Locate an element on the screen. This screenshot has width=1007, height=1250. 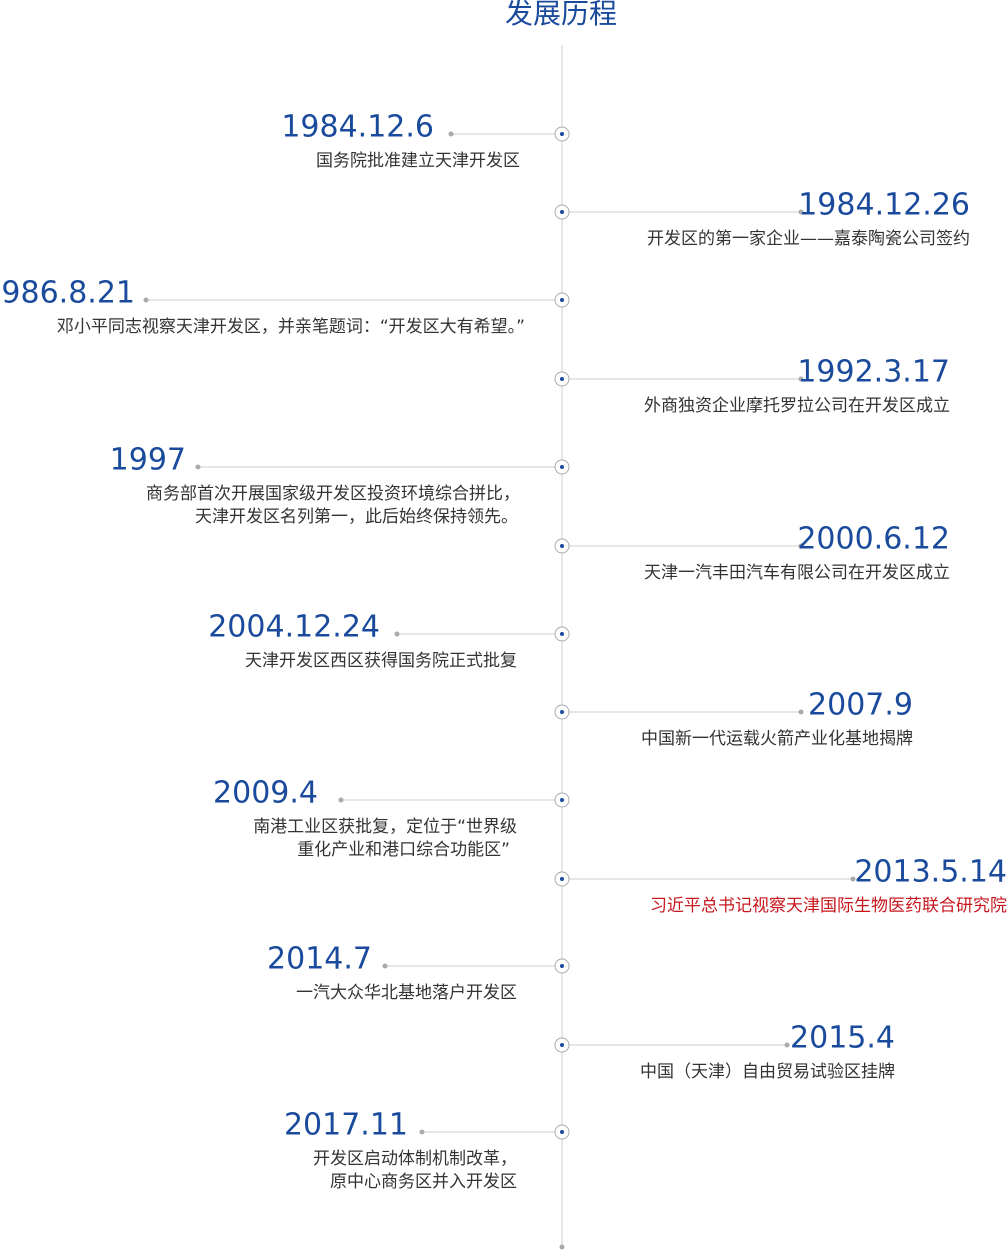
event-description: 原中心商务区并入开发区 is located at coordinates (423, 1182).